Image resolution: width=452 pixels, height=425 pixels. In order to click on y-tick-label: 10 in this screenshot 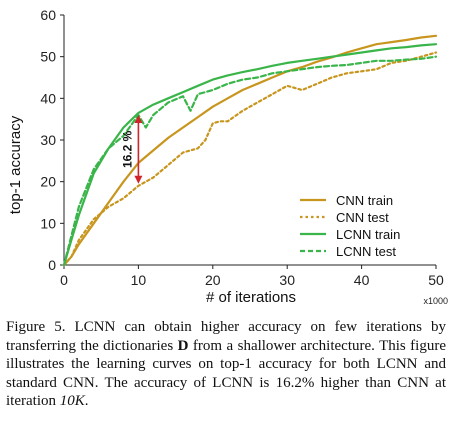, I will do `click(48, 223)`.